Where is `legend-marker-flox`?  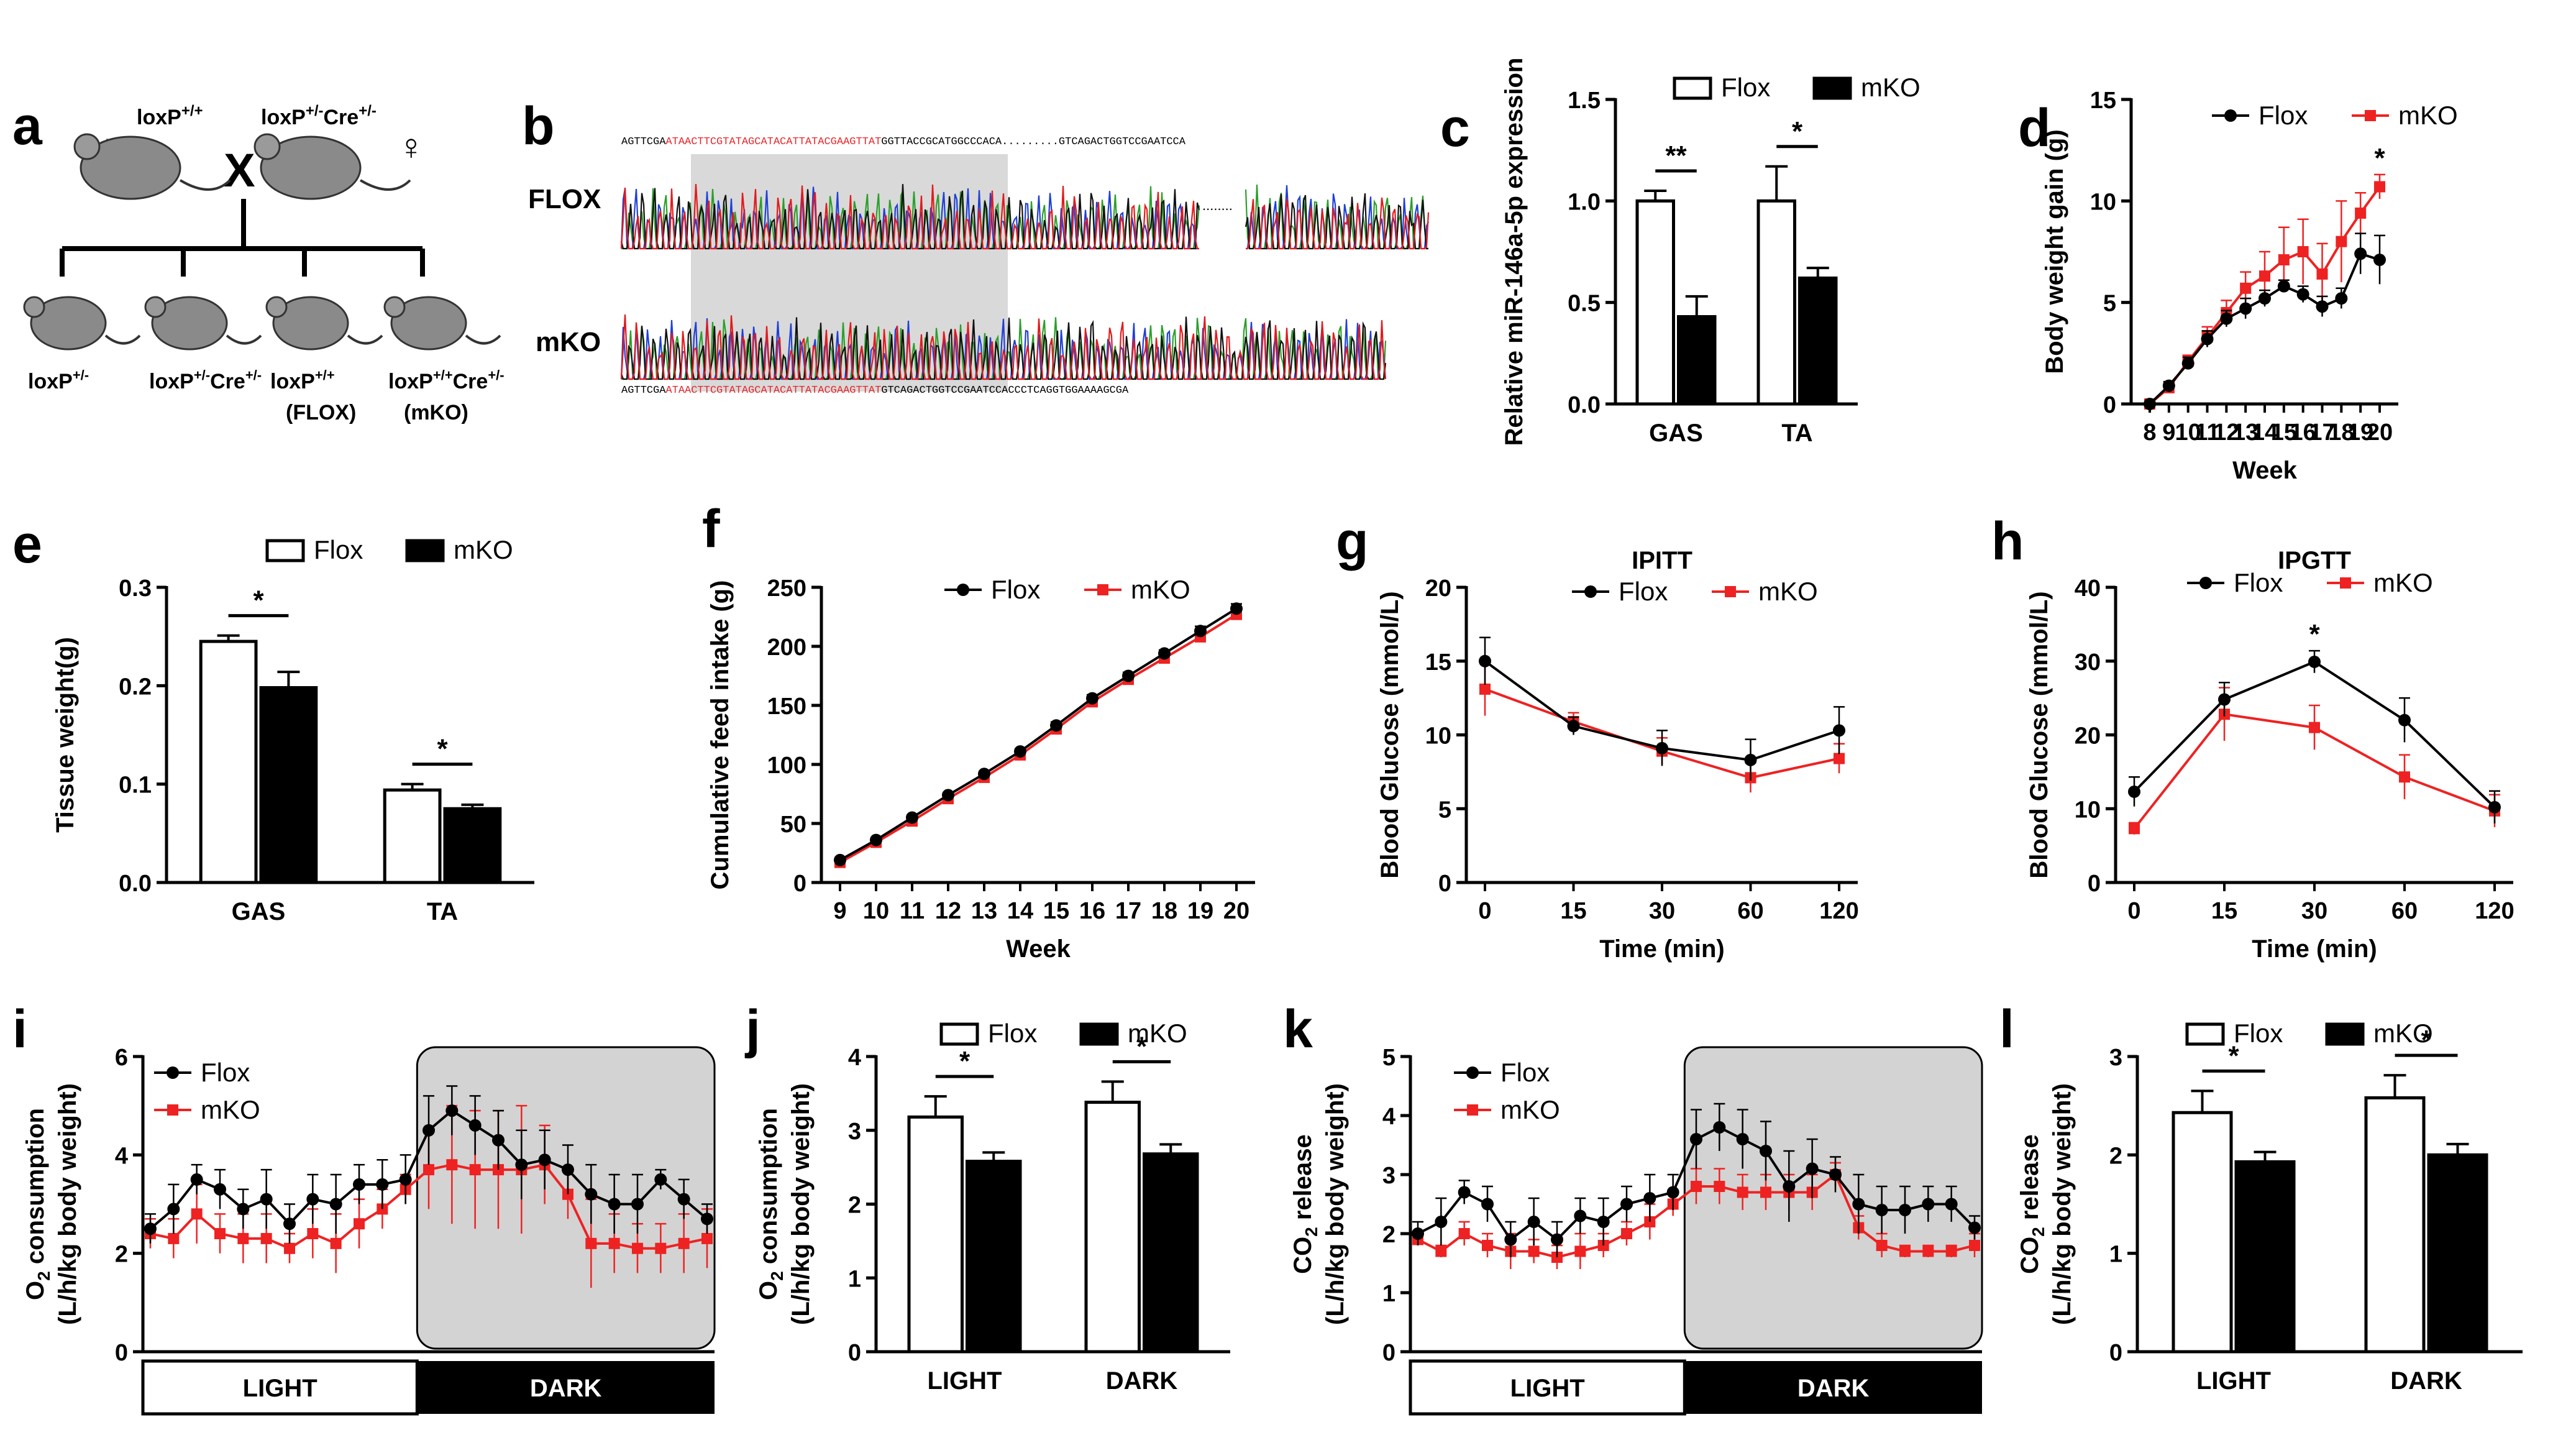 legend-marker-flox is located at coordinates (1590, 591).